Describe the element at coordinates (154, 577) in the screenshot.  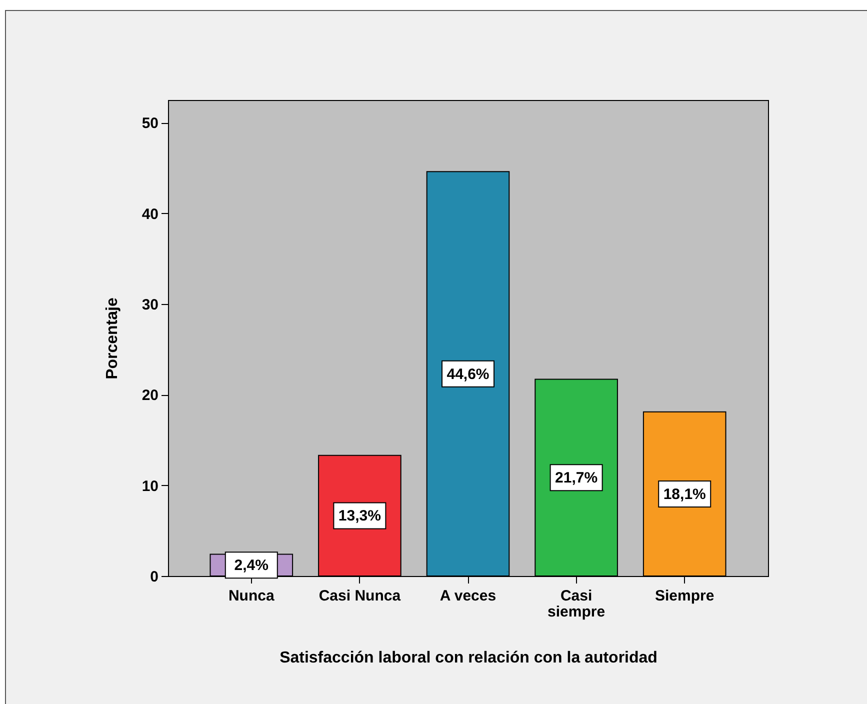
I see `y-tick-label: 0` at that location.